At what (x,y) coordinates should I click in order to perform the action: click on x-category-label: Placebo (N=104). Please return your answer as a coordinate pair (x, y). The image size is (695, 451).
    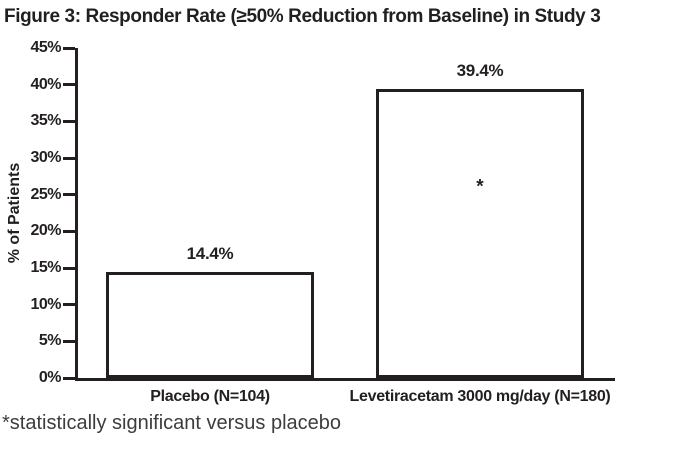
    Looking at the image, I should click on (210, 396).